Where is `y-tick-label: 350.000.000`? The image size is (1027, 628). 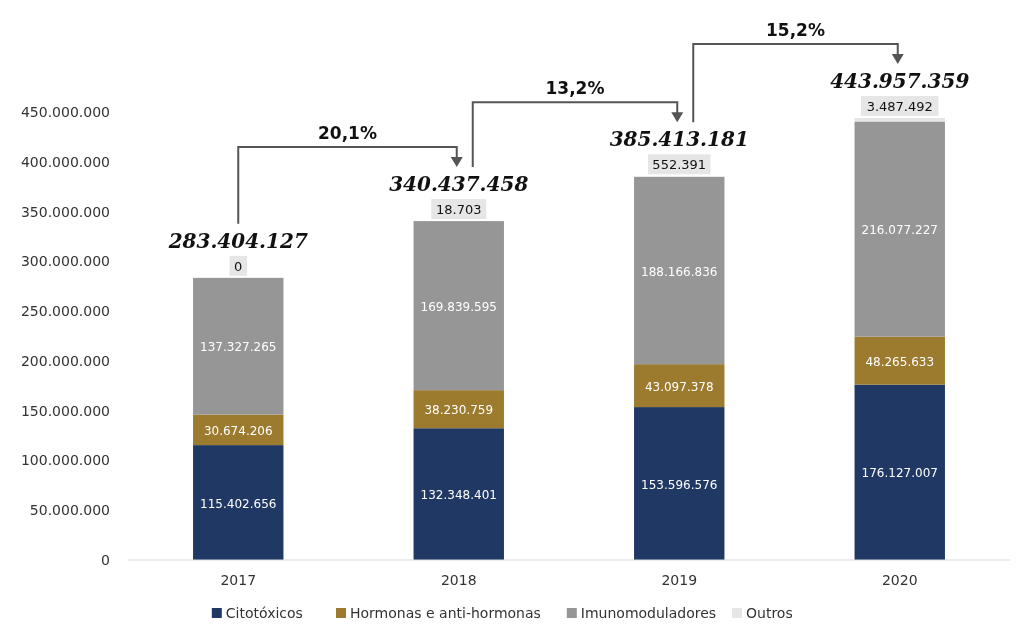 y-tick-label: 350.000.000 is located at coordinates (65, 211).